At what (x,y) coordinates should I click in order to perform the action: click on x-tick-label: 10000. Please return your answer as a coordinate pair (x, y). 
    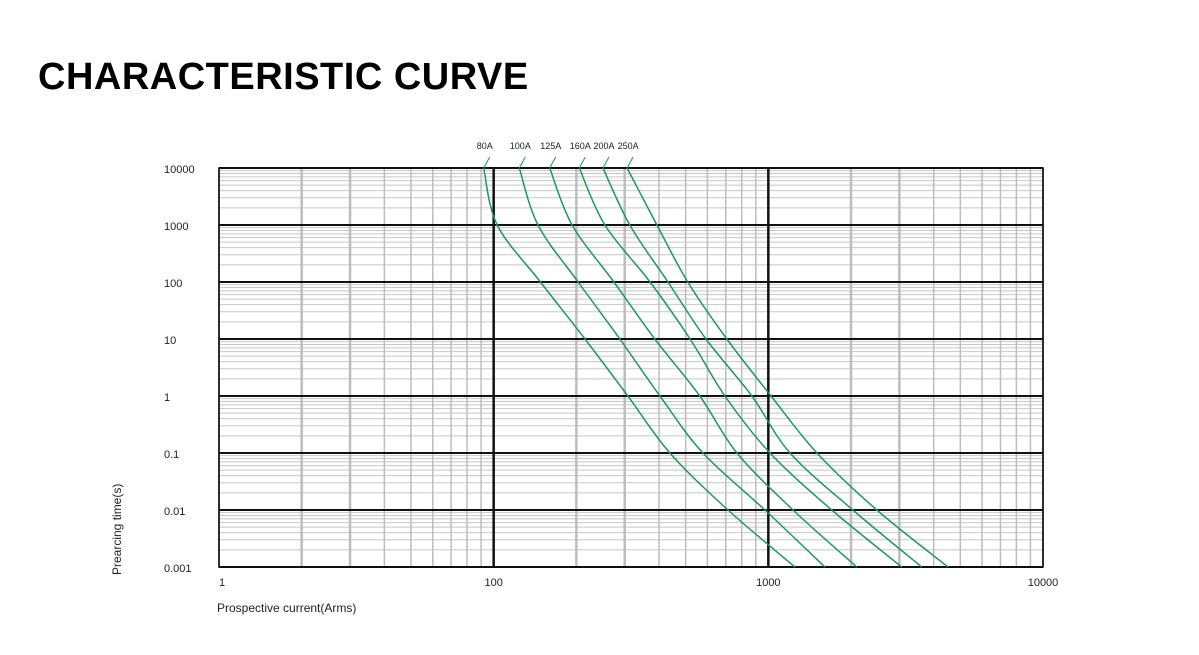
    Looking at the image, I should click on (1043, 583).